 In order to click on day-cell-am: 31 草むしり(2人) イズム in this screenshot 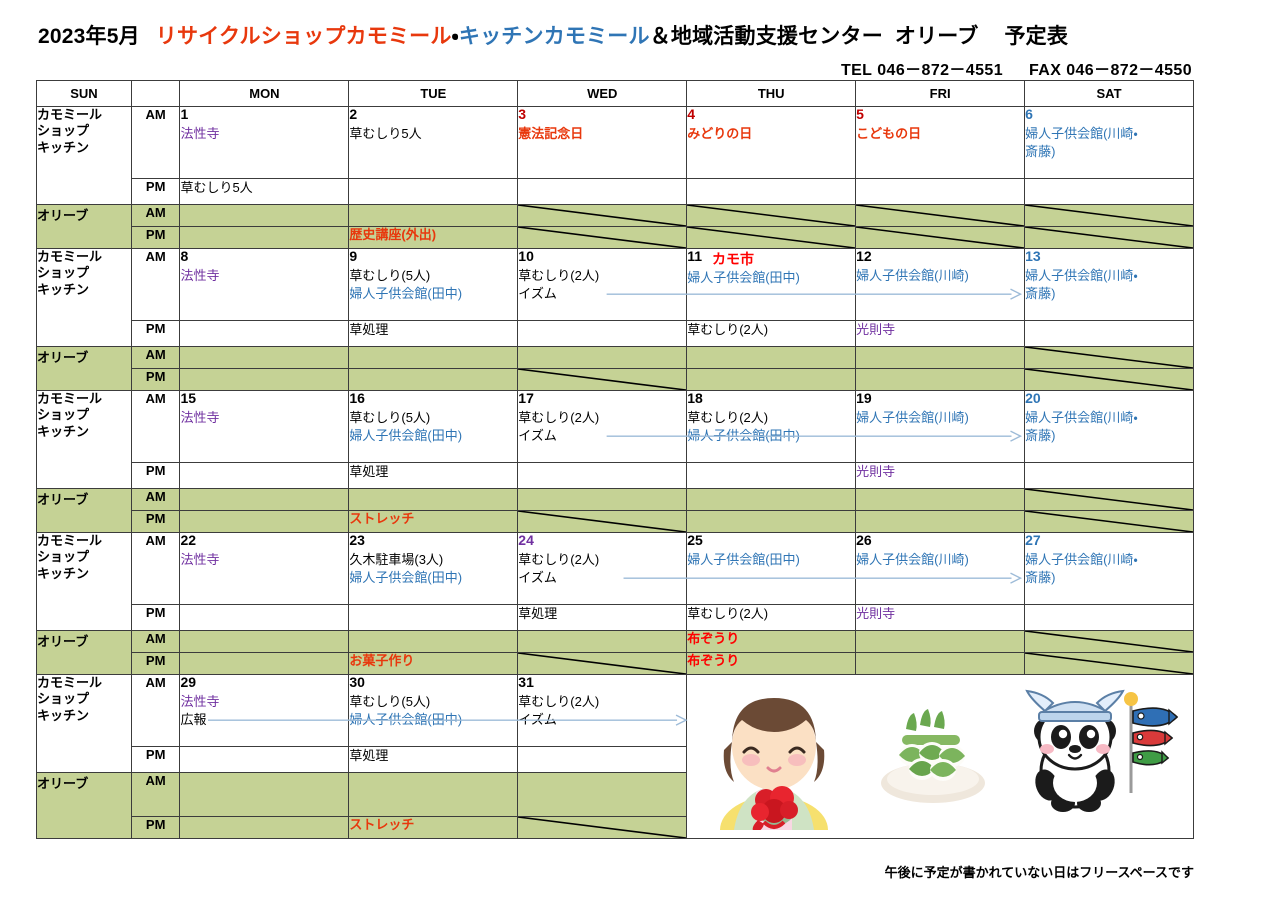, I will do `click(602, 710)`.